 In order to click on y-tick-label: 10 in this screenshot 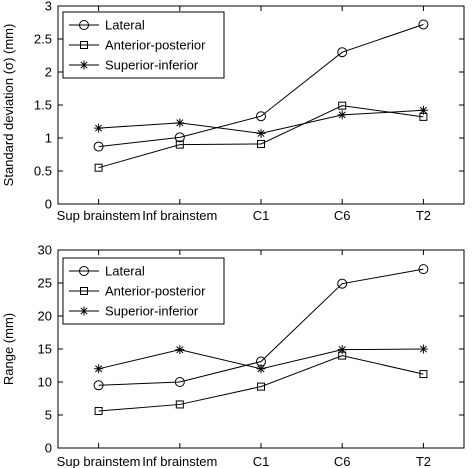, I will do `click(45, 382)`.